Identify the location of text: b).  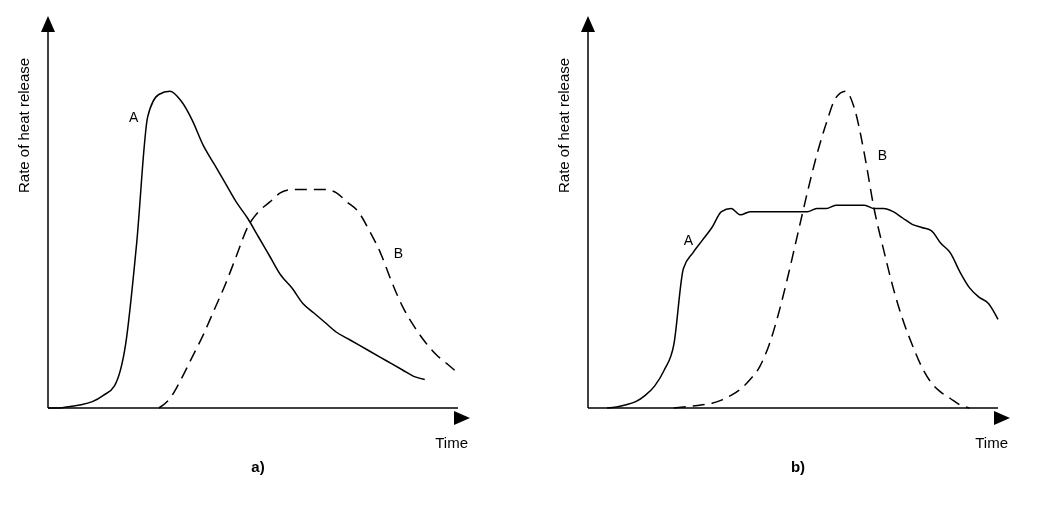
(798, 466).